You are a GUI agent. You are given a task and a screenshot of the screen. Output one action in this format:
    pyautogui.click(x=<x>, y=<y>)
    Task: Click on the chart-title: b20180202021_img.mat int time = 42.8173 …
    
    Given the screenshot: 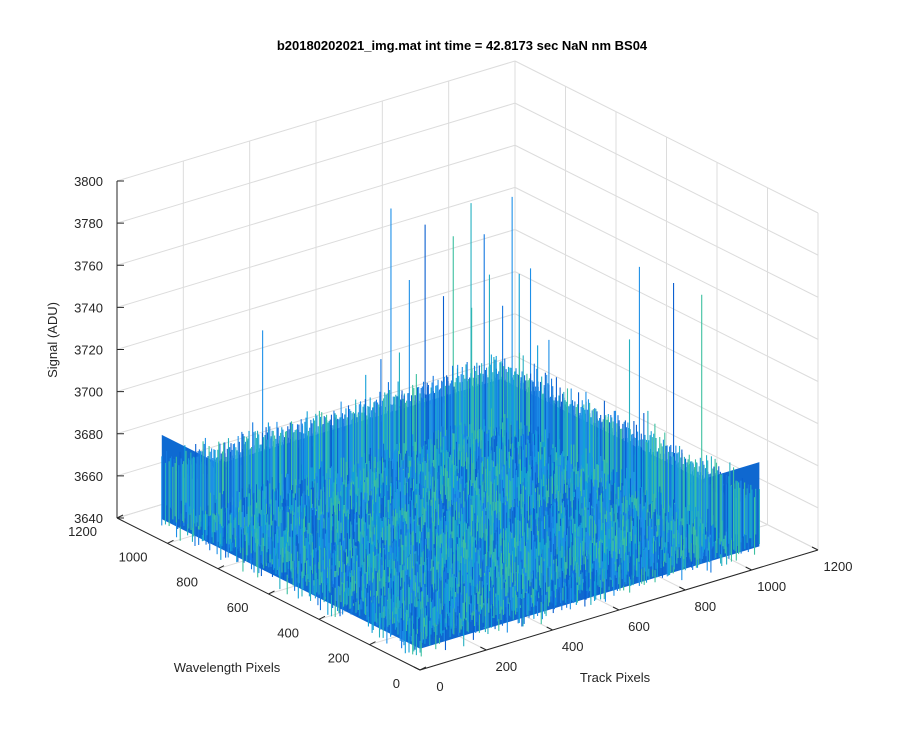 What is the action you would take?
    pyautogui.click(x=462, y=45)
    